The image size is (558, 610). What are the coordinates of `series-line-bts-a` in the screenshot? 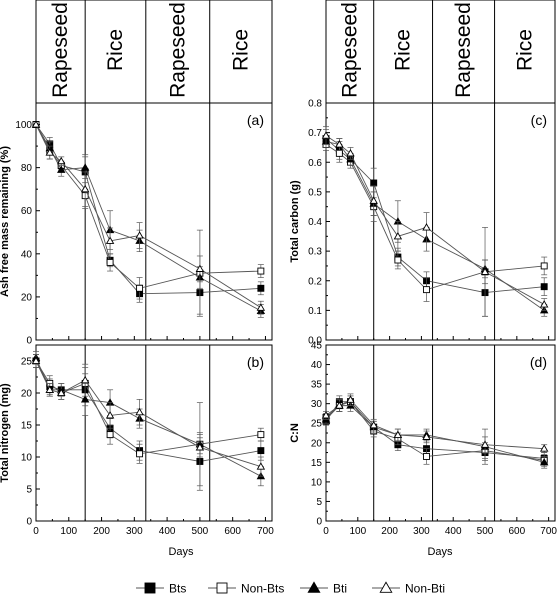 It's located at (148, 209).